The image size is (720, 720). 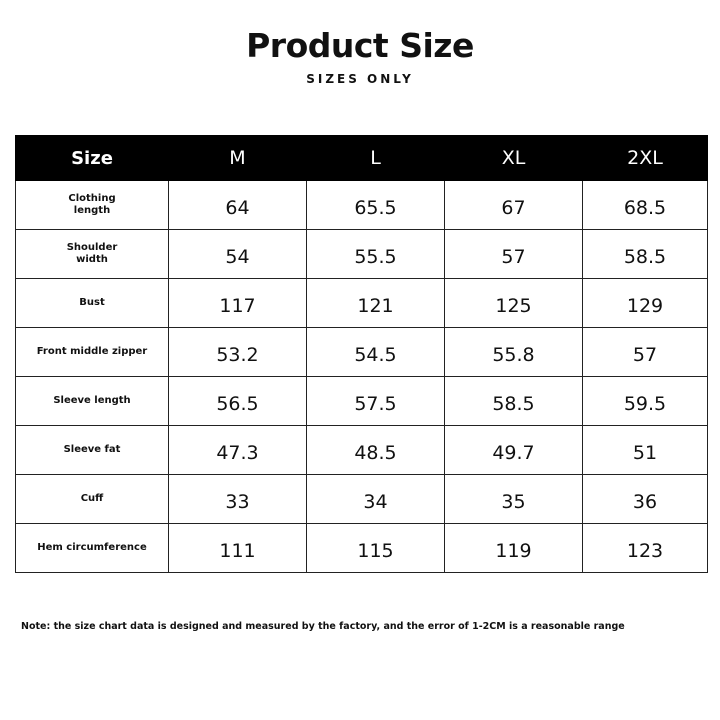 I want to click on column-header: L, so click(x=375, y=158).